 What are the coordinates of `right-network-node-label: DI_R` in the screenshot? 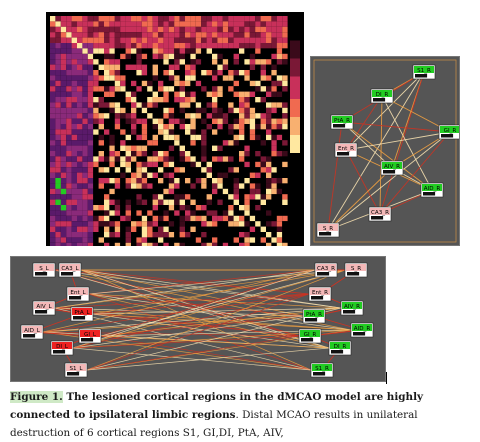 It's located at (382, 95).